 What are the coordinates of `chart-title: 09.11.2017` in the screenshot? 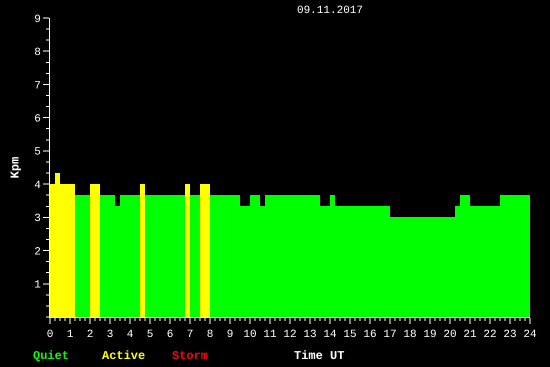 It's located at (330, 11).